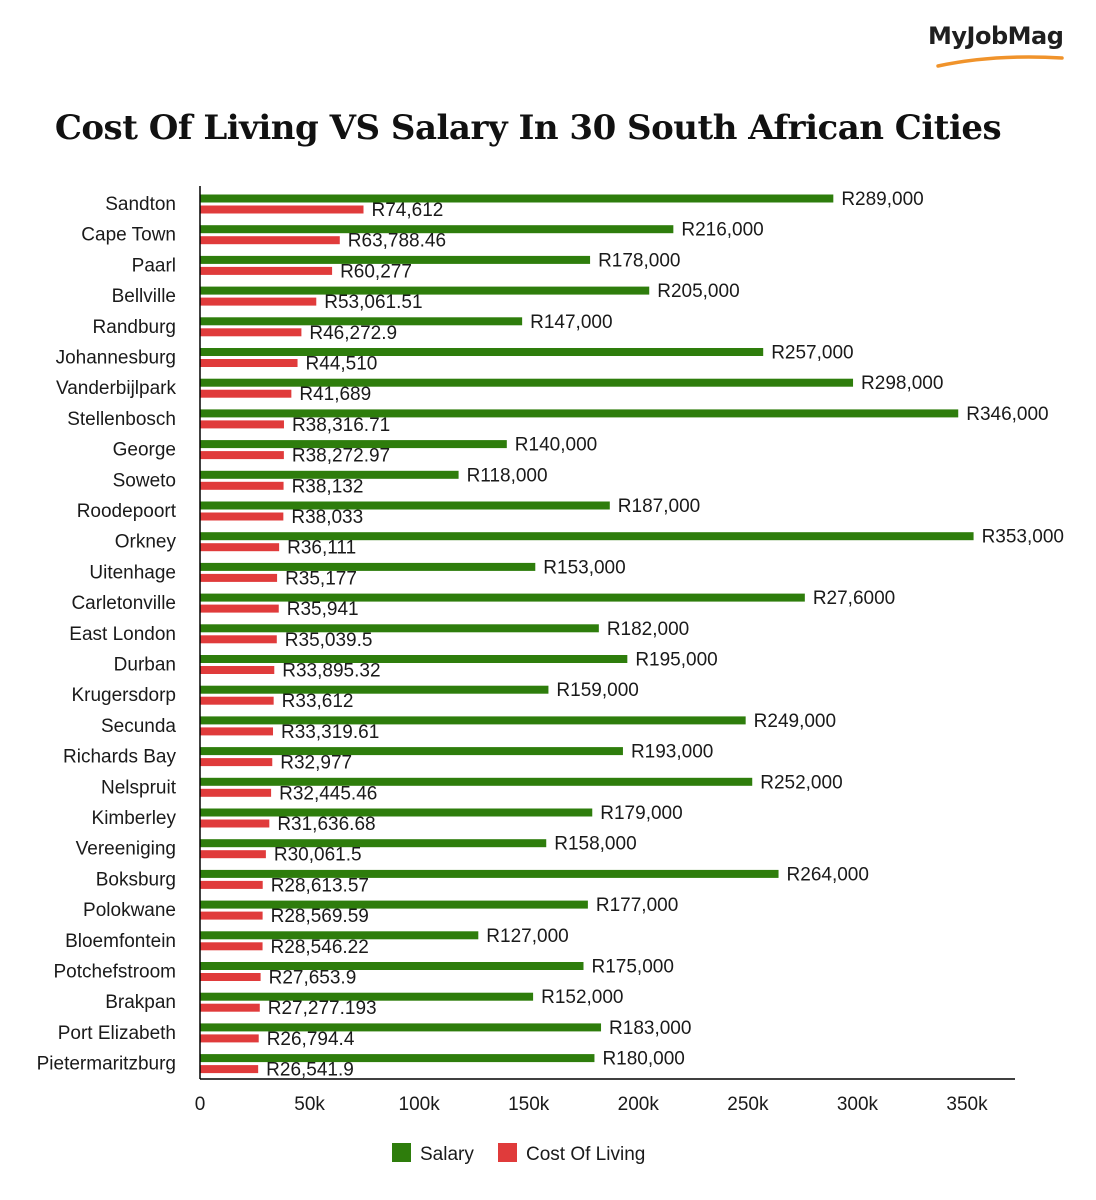 Image resolution: width=1096 pixels, height=1200 pixels. What do you see at coordinates (326, 824) in the screenshot?
I see `cost-value-label: R31,636.68` at bounding box center [326, 824].